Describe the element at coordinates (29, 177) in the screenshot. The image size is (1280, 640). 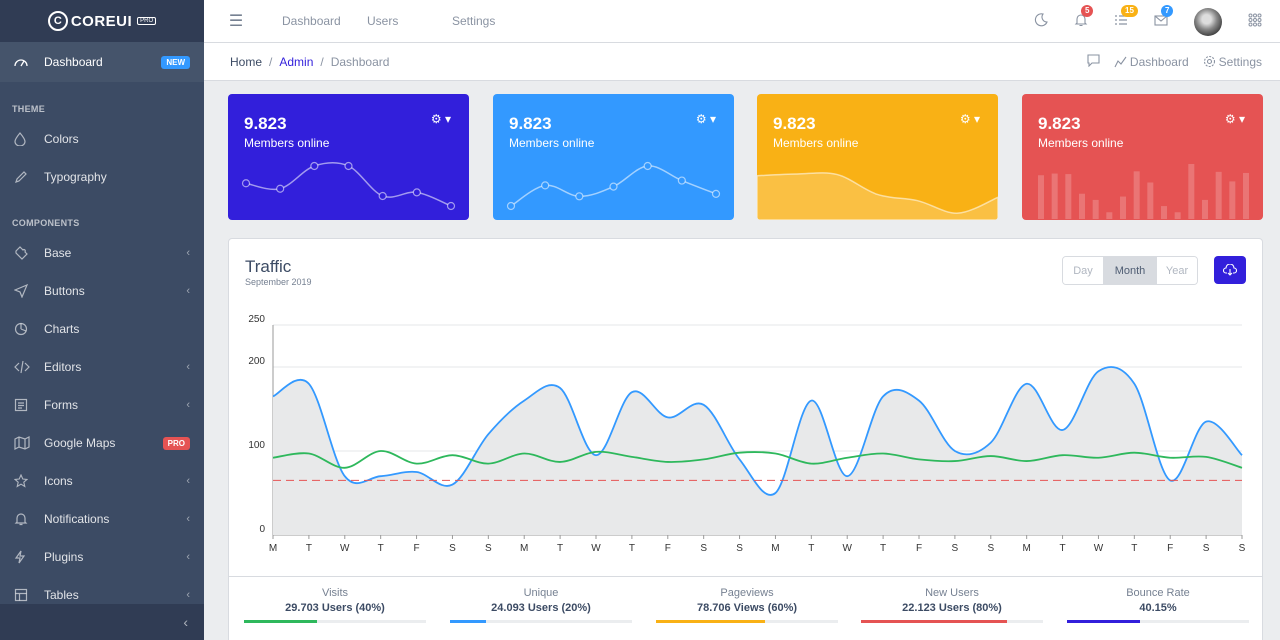
I see `pencil-icon` at that location.